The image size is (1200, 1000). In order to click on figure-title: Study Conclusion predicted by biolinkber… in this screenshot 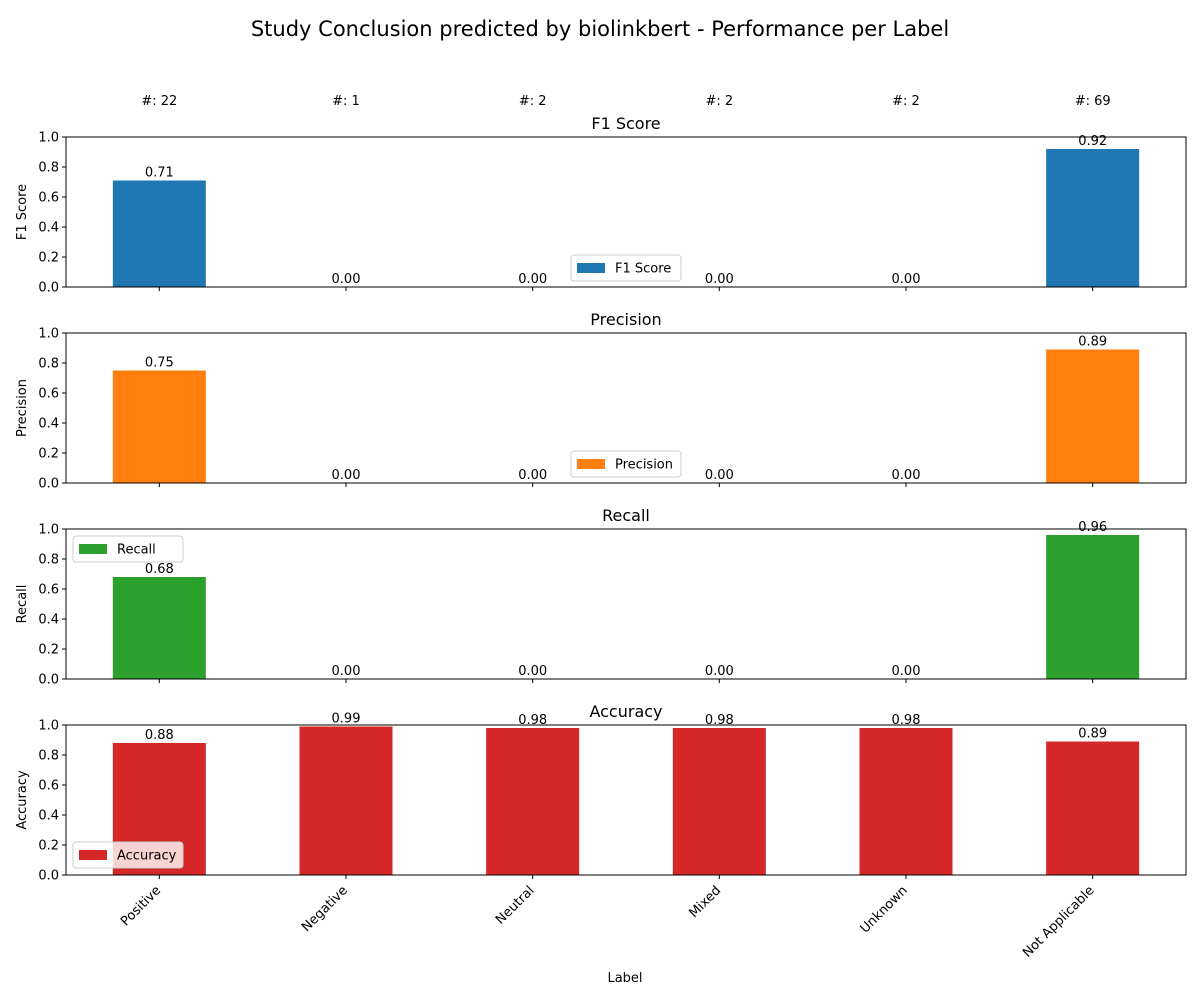, I will do `click(600, 29)`.